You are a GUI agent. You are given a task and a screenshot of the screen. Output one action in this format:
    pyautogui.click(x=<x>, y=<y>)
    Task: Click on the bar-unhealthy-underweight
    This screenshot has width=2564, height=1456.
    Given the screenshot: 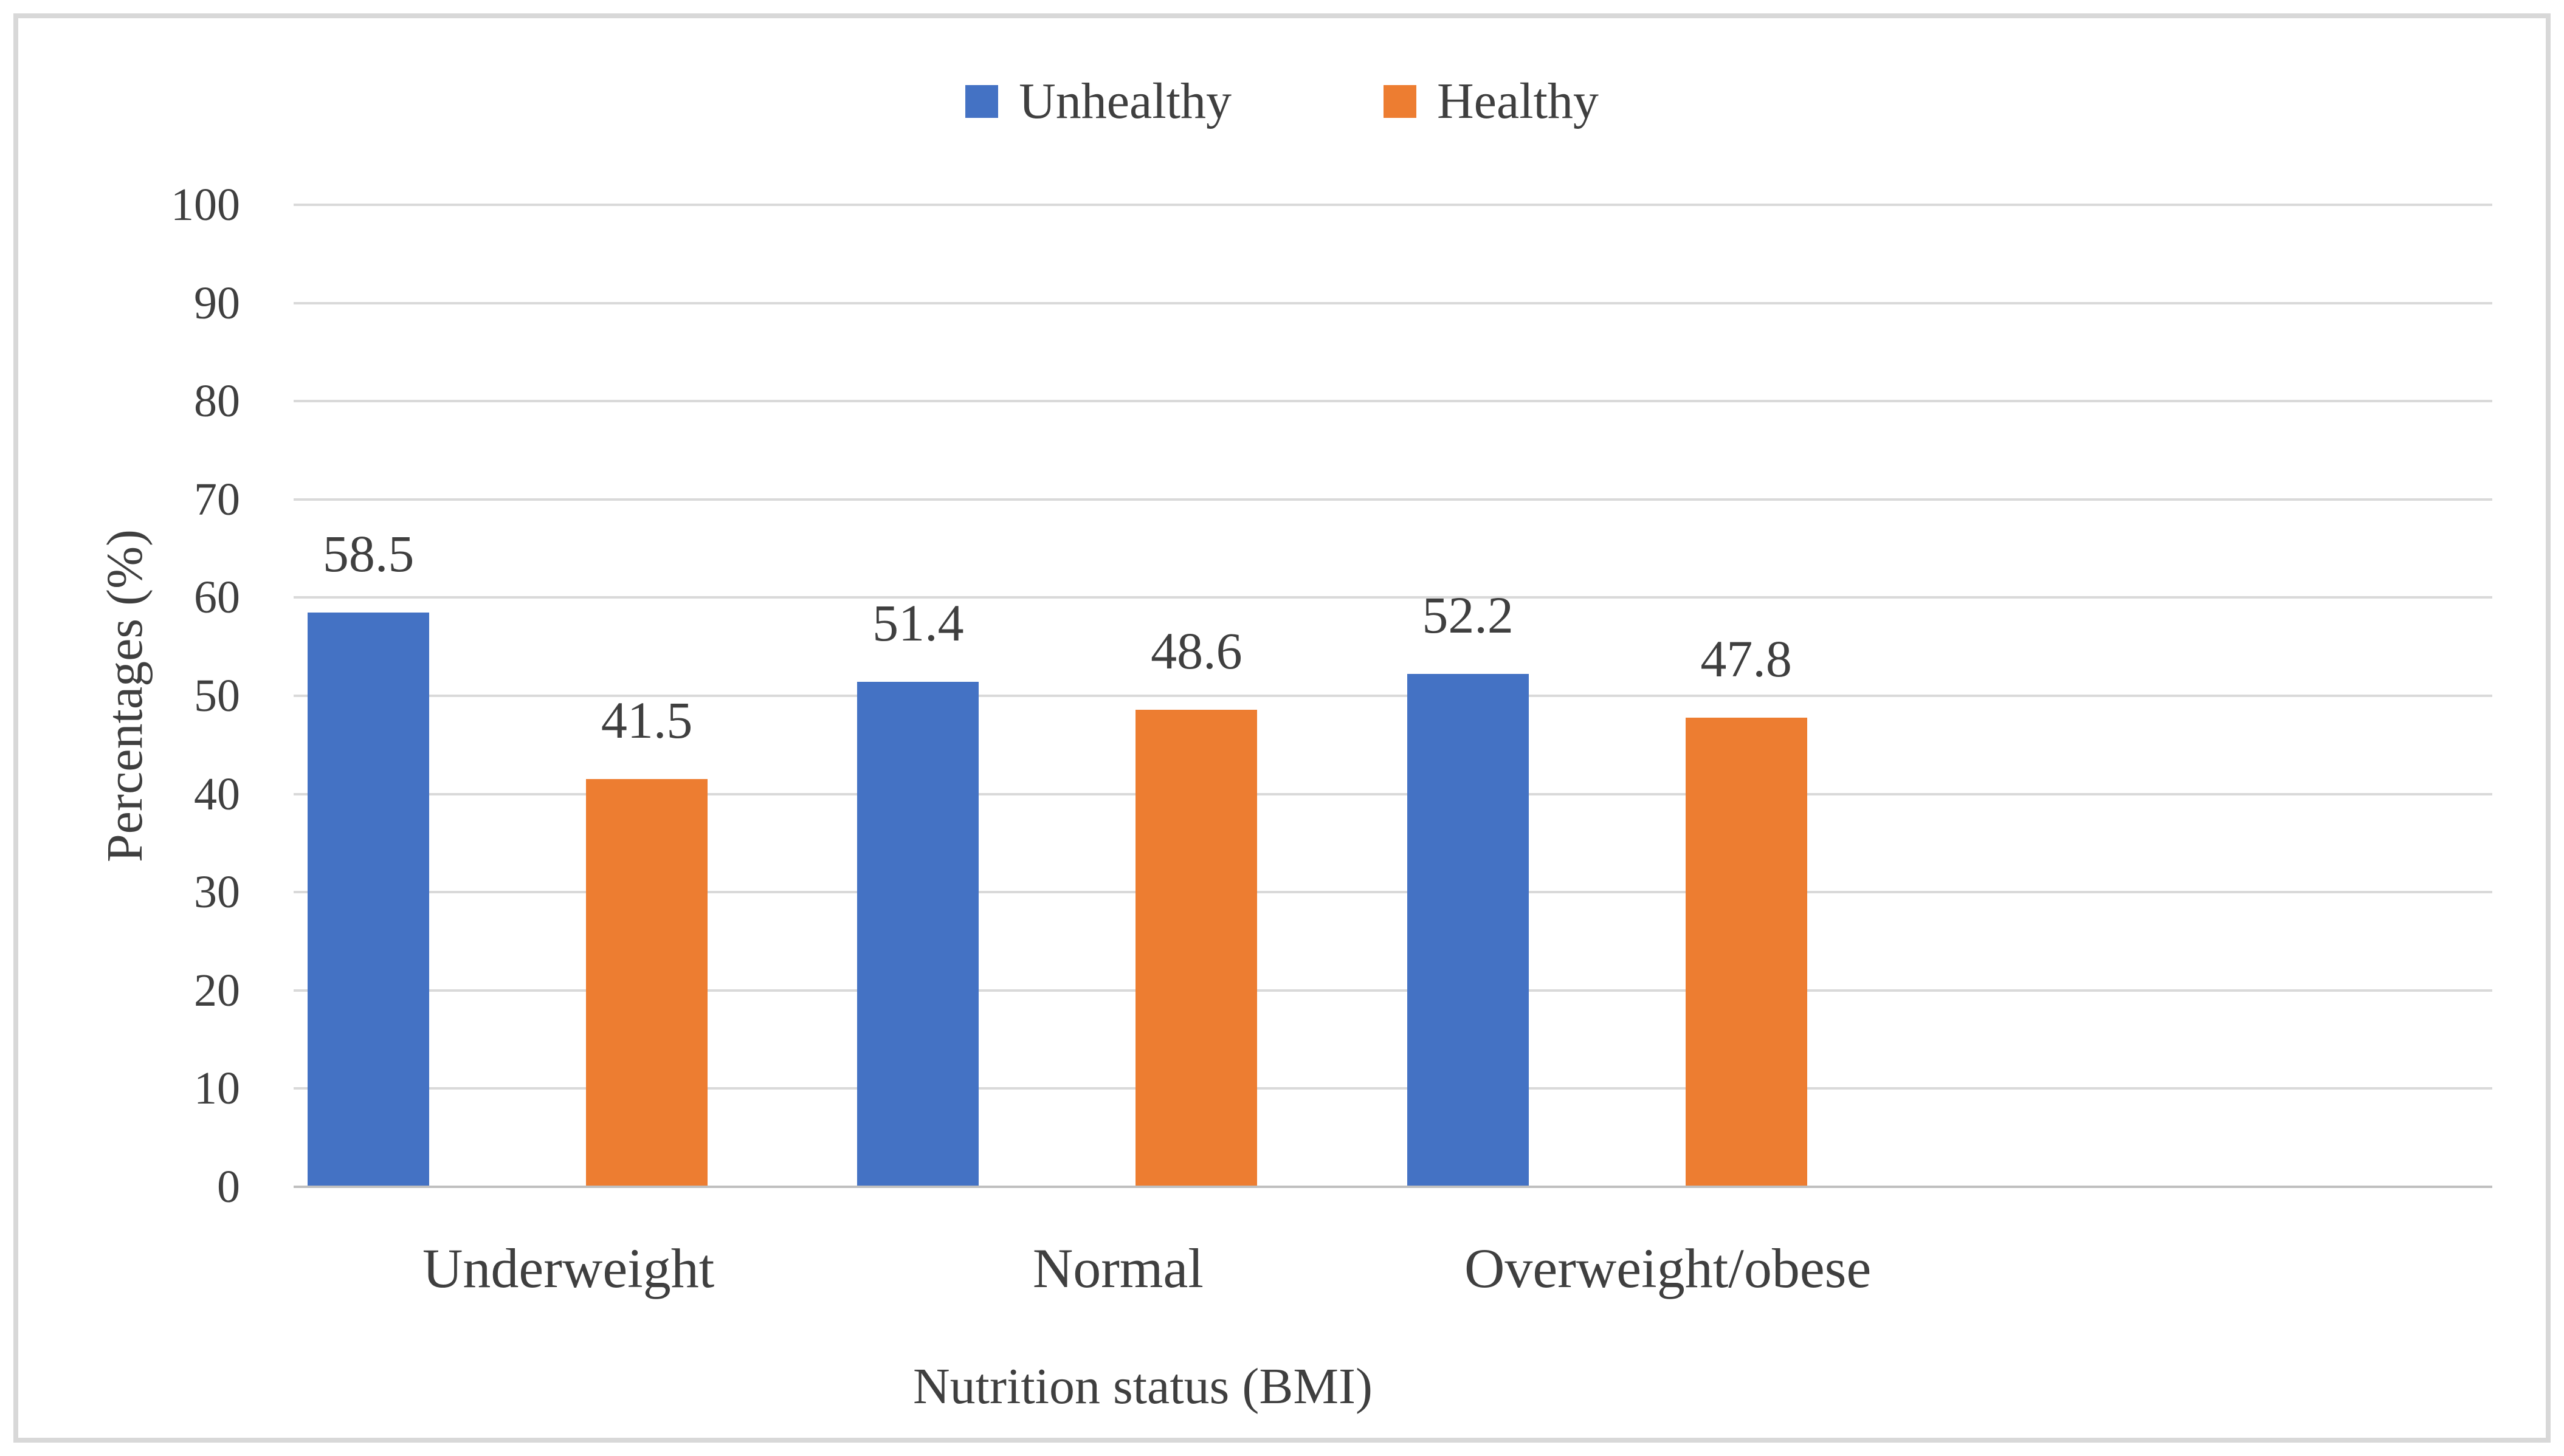 What is the action you would take?
    pyautogui.click(x=369, y=899)
    